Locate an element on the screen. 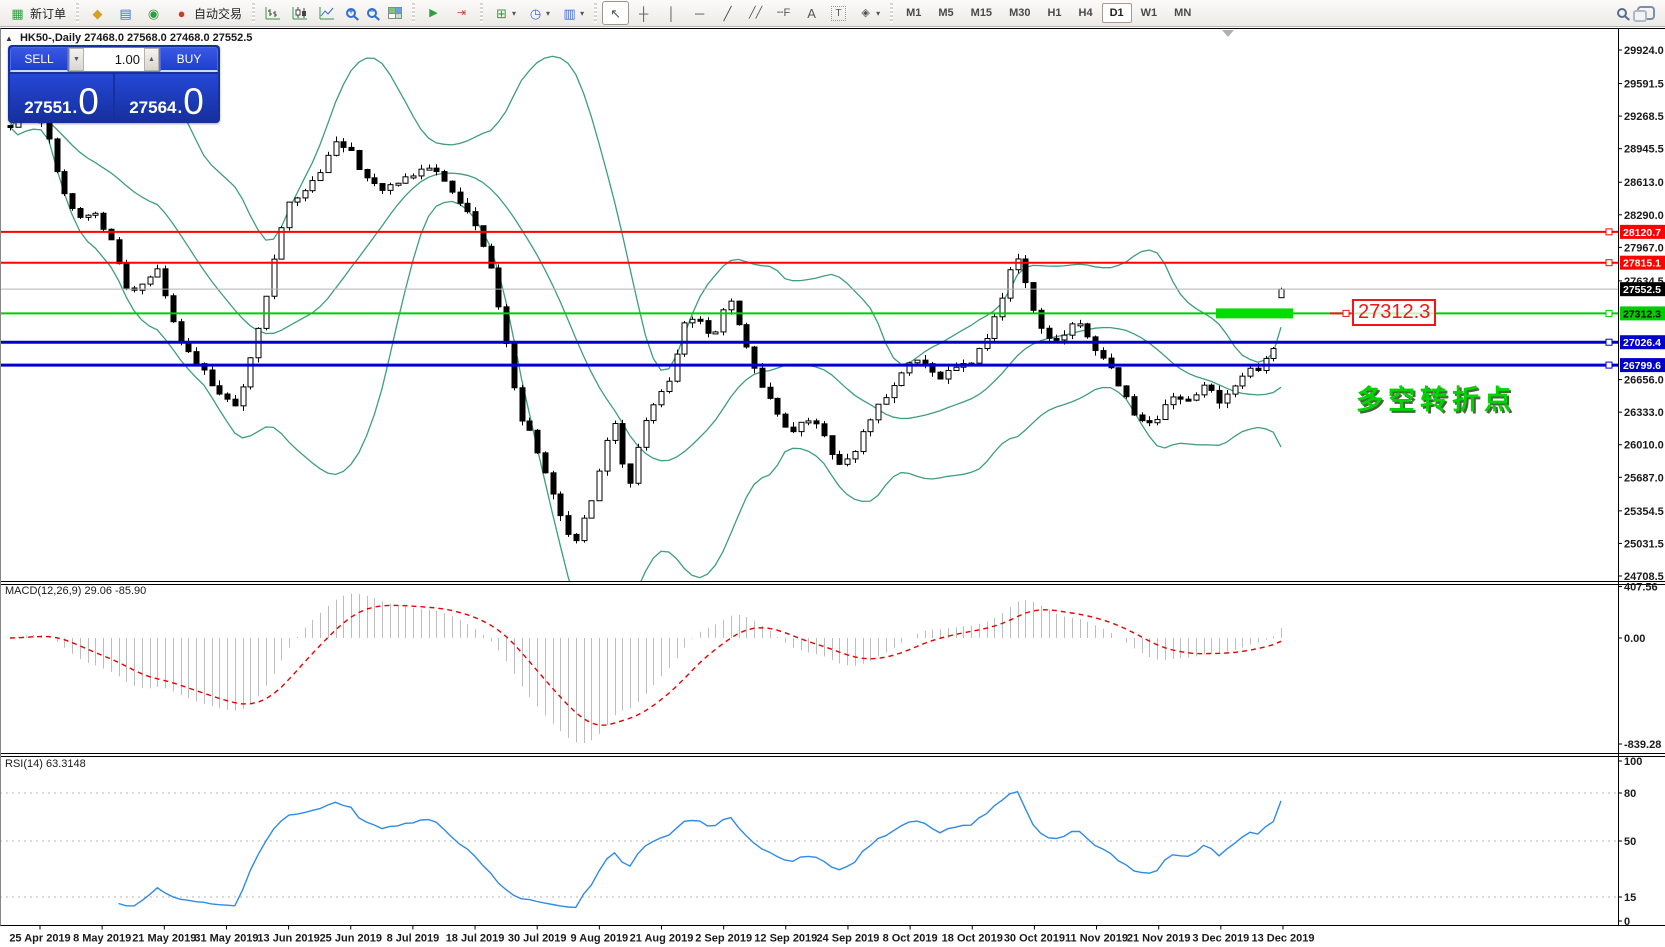 The width and height of the screenshot is (1665, 947). text-label-button: T is located at coordinates (838, 13).